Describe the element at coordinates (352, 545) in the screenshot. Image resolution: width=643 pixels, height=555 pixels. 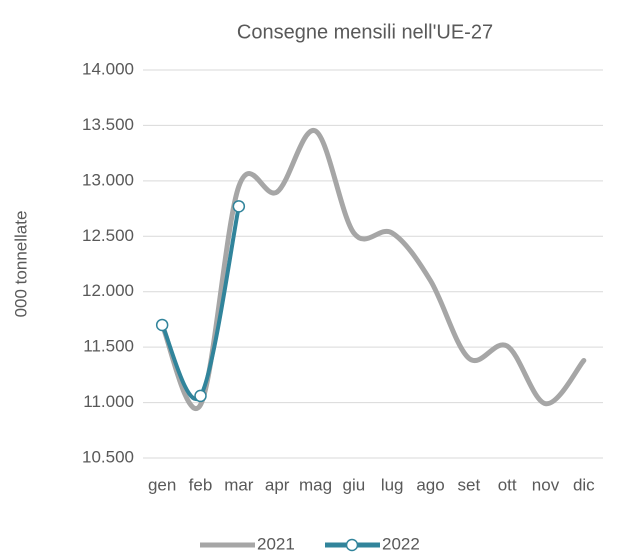
I see `legend-marker` at that location.